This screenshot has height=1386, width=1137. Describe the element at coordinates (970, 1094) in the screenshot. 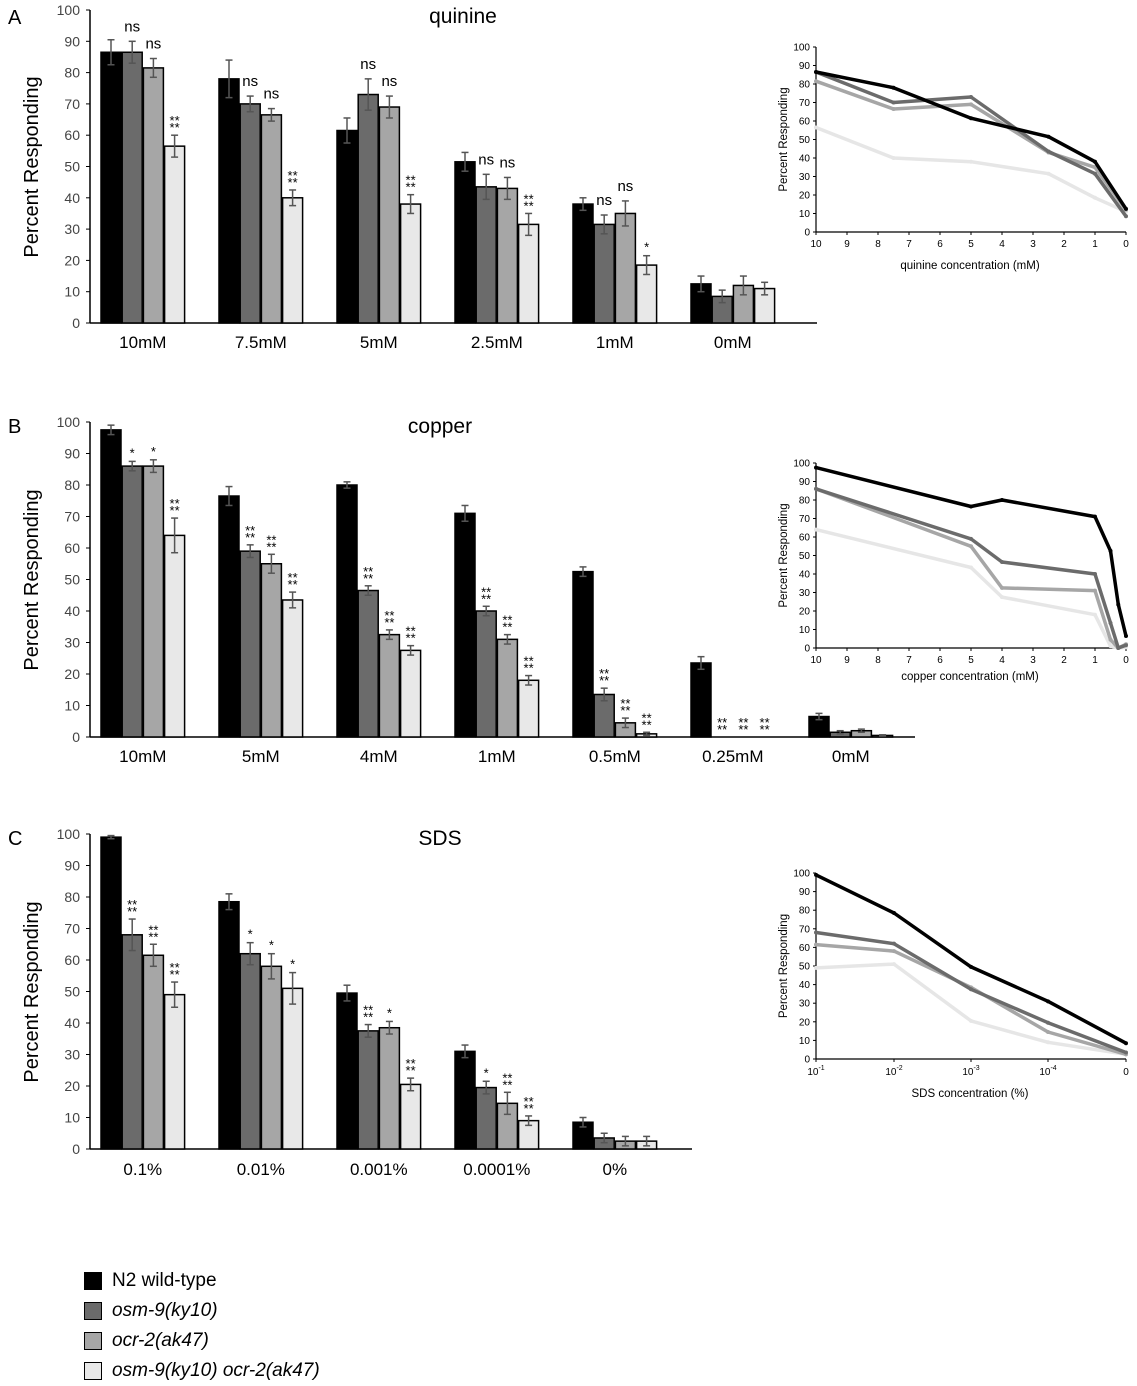

I see `x-axis-label: SDS concentration (%)` at that location.